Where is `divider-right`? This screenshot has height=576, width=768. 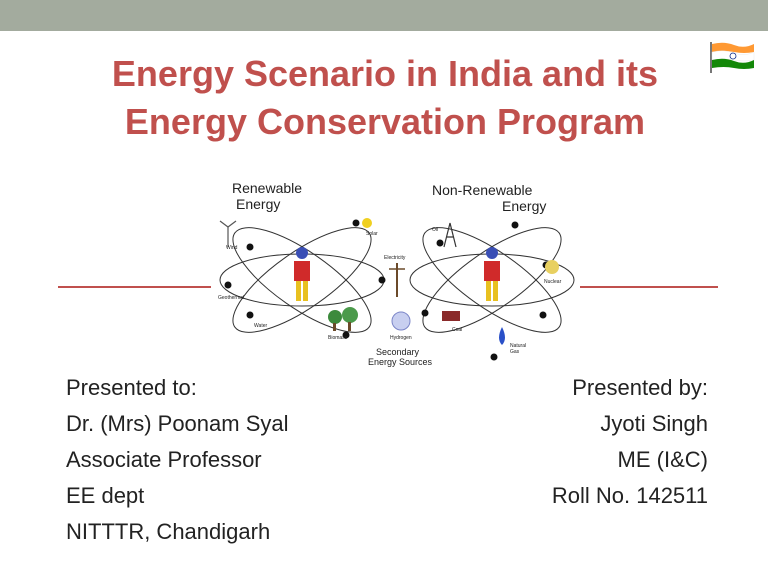
divider-right is located at coordinates (649, 287).